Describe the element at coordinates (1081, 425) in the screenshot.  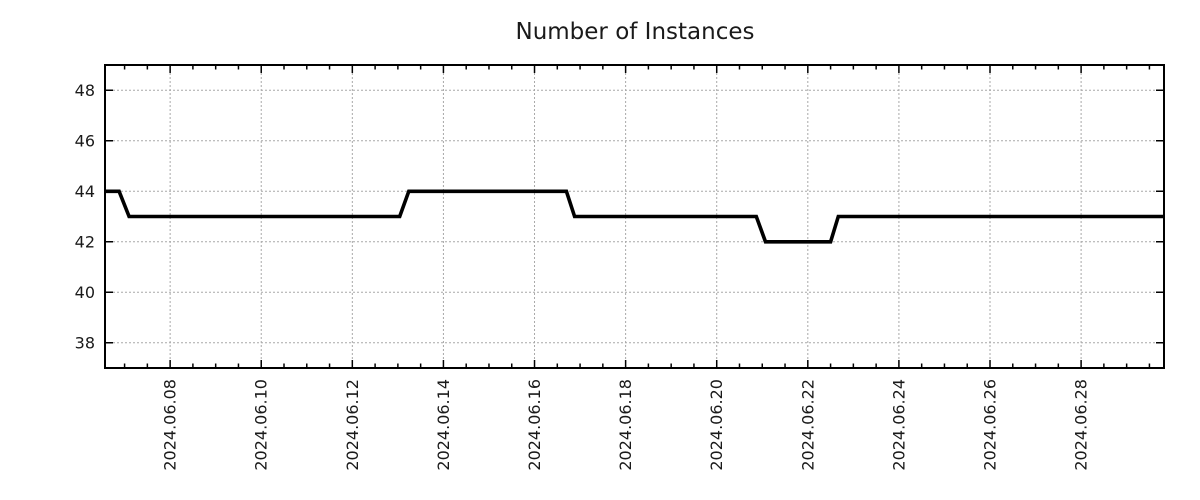
I see `x-tick-label: 2024.06.28` at that location.